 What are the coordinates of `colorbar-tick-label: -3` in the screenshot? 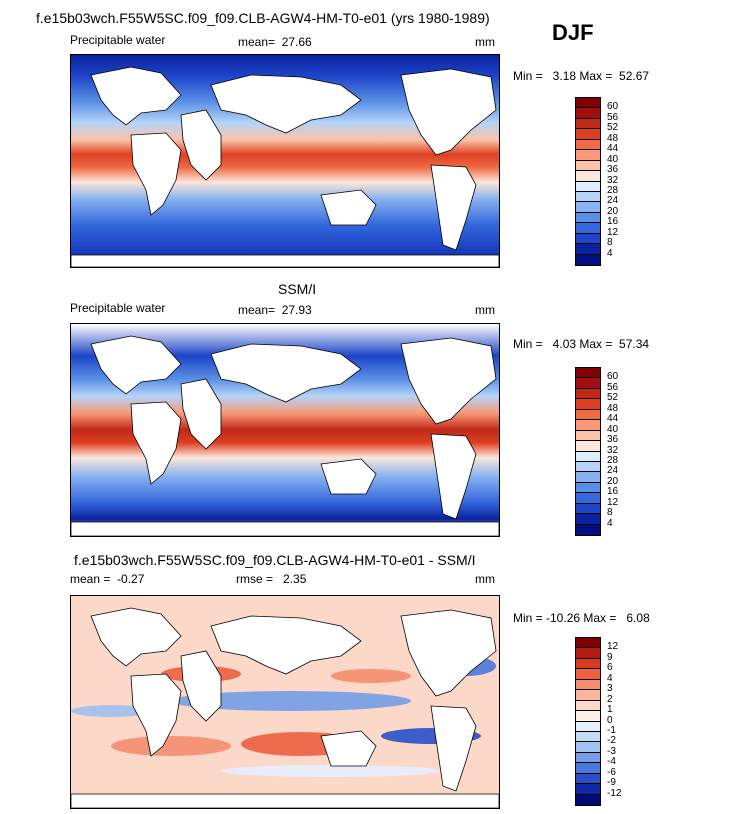 It's located at (611, 751).